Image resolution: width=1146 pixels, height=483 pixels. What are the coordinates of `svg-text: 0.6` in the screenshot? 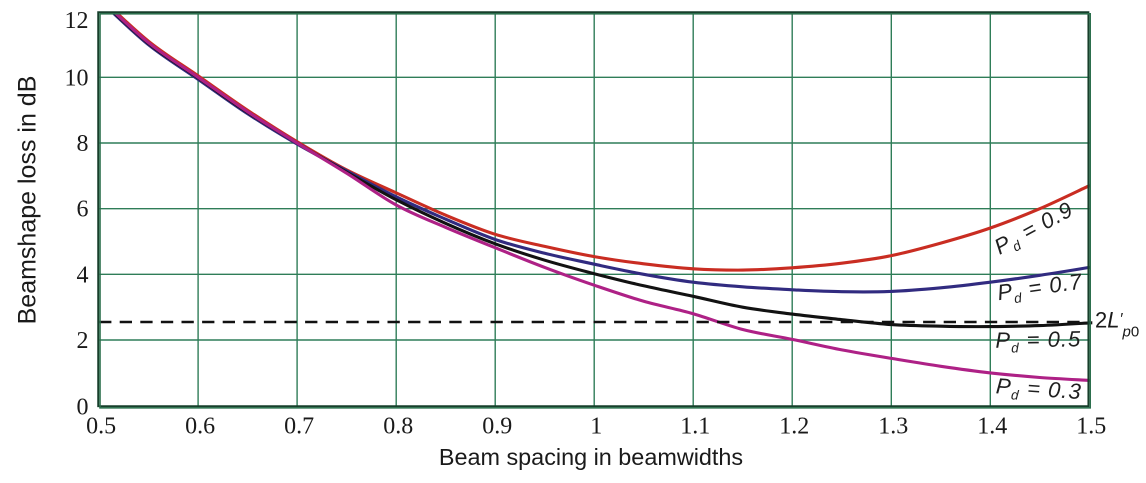 It's located at (200, 427).